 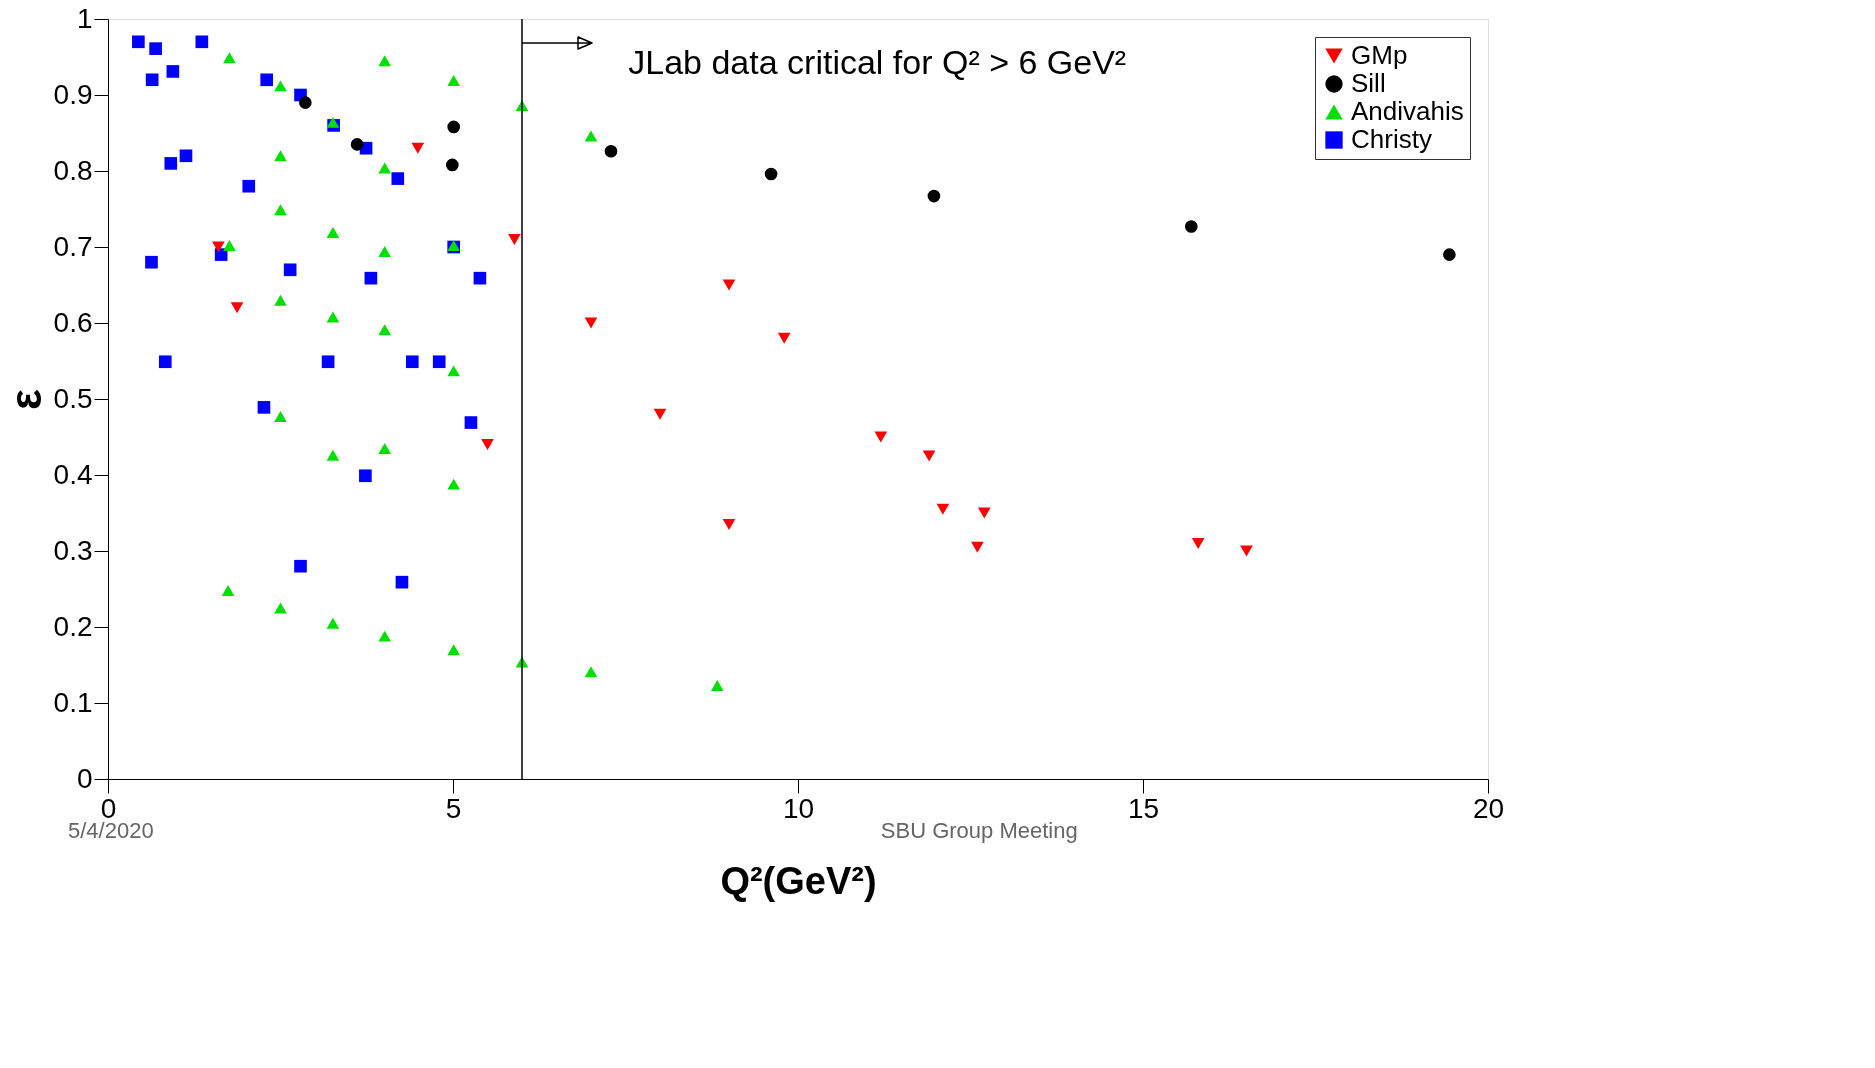 I want to click on annotation: JLab data critical for Q² > 6 GeV², so click(x=877, y=62).